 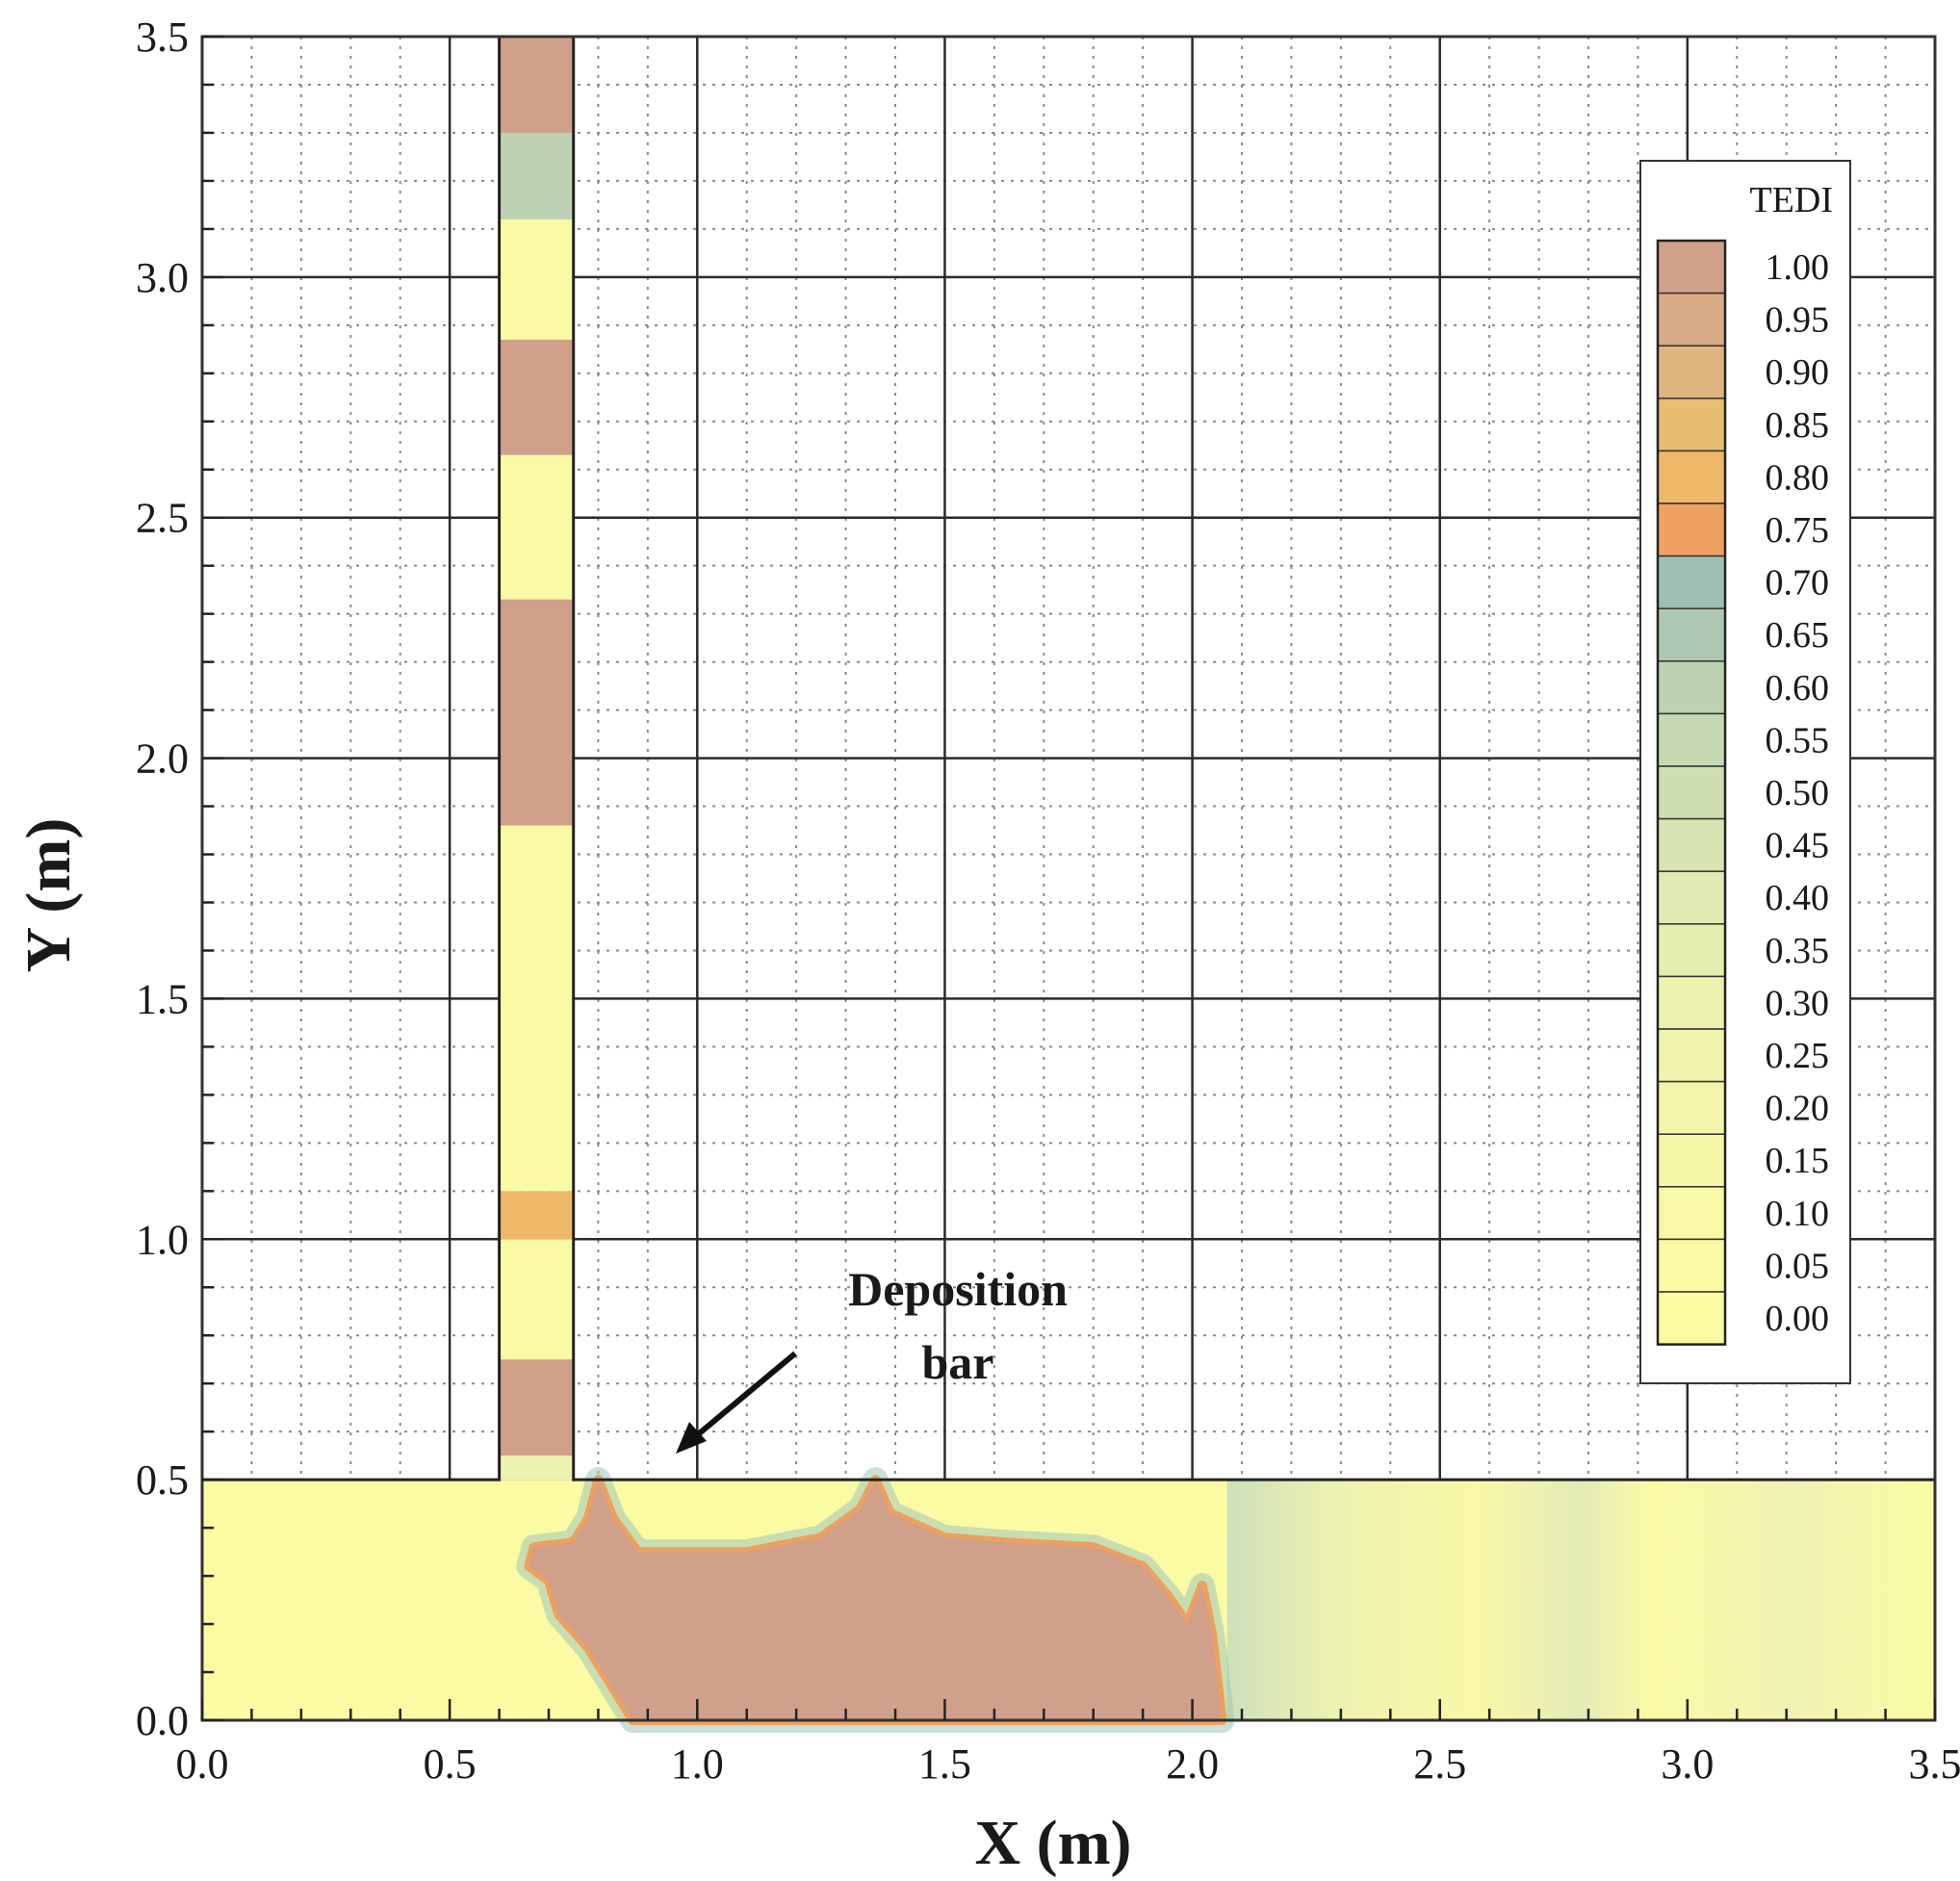 What do you see at coordinates (1798, 688) in the screenshot?
I see `colorbar-label: 0.60` at bounding box center [1798, 688].